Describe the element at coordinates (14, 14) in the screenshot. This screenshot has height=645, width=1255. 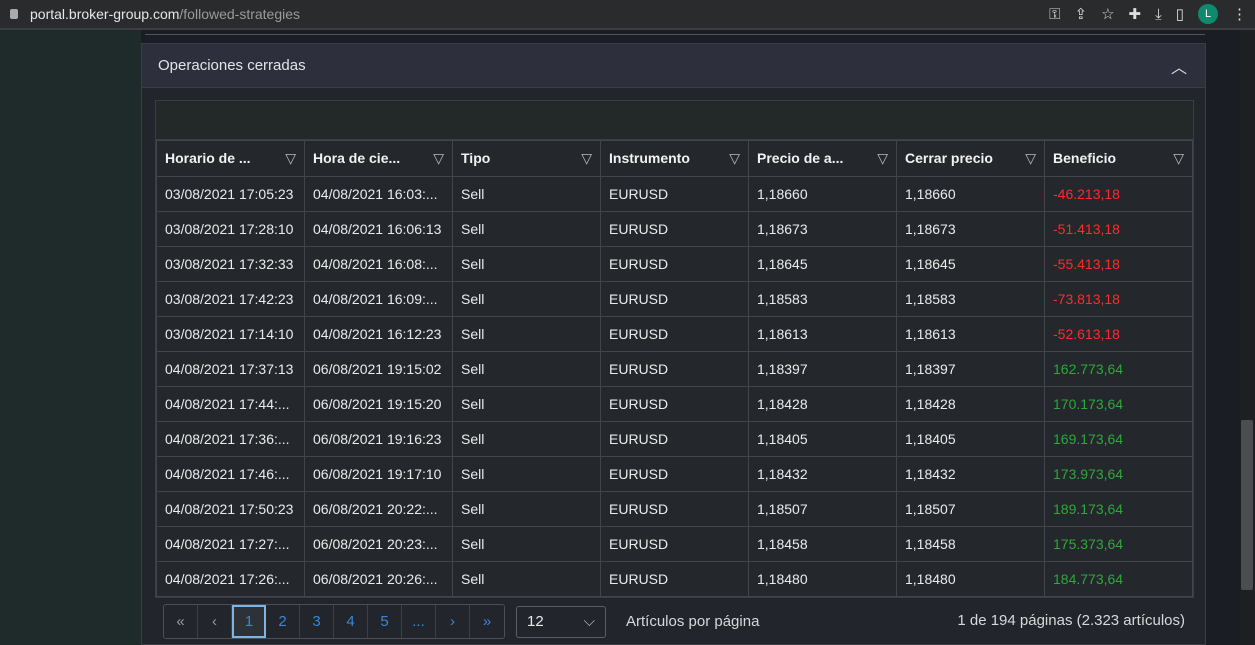
I see `lock-icon` at that location.